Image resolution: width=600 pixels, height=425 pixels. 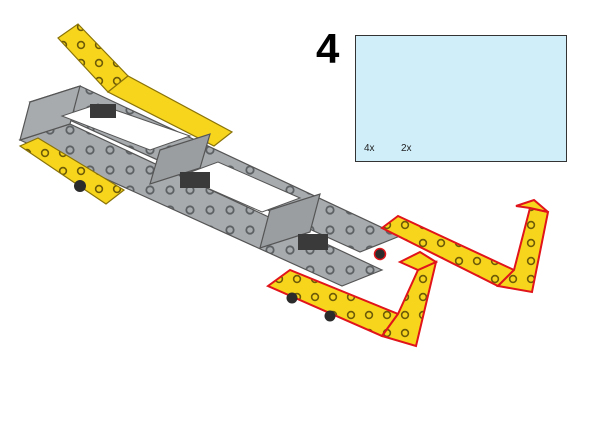 What do you see at coordinates (328, 48) in the screenshot?
I see `step-number: 4` at bounding box center [328, 48].